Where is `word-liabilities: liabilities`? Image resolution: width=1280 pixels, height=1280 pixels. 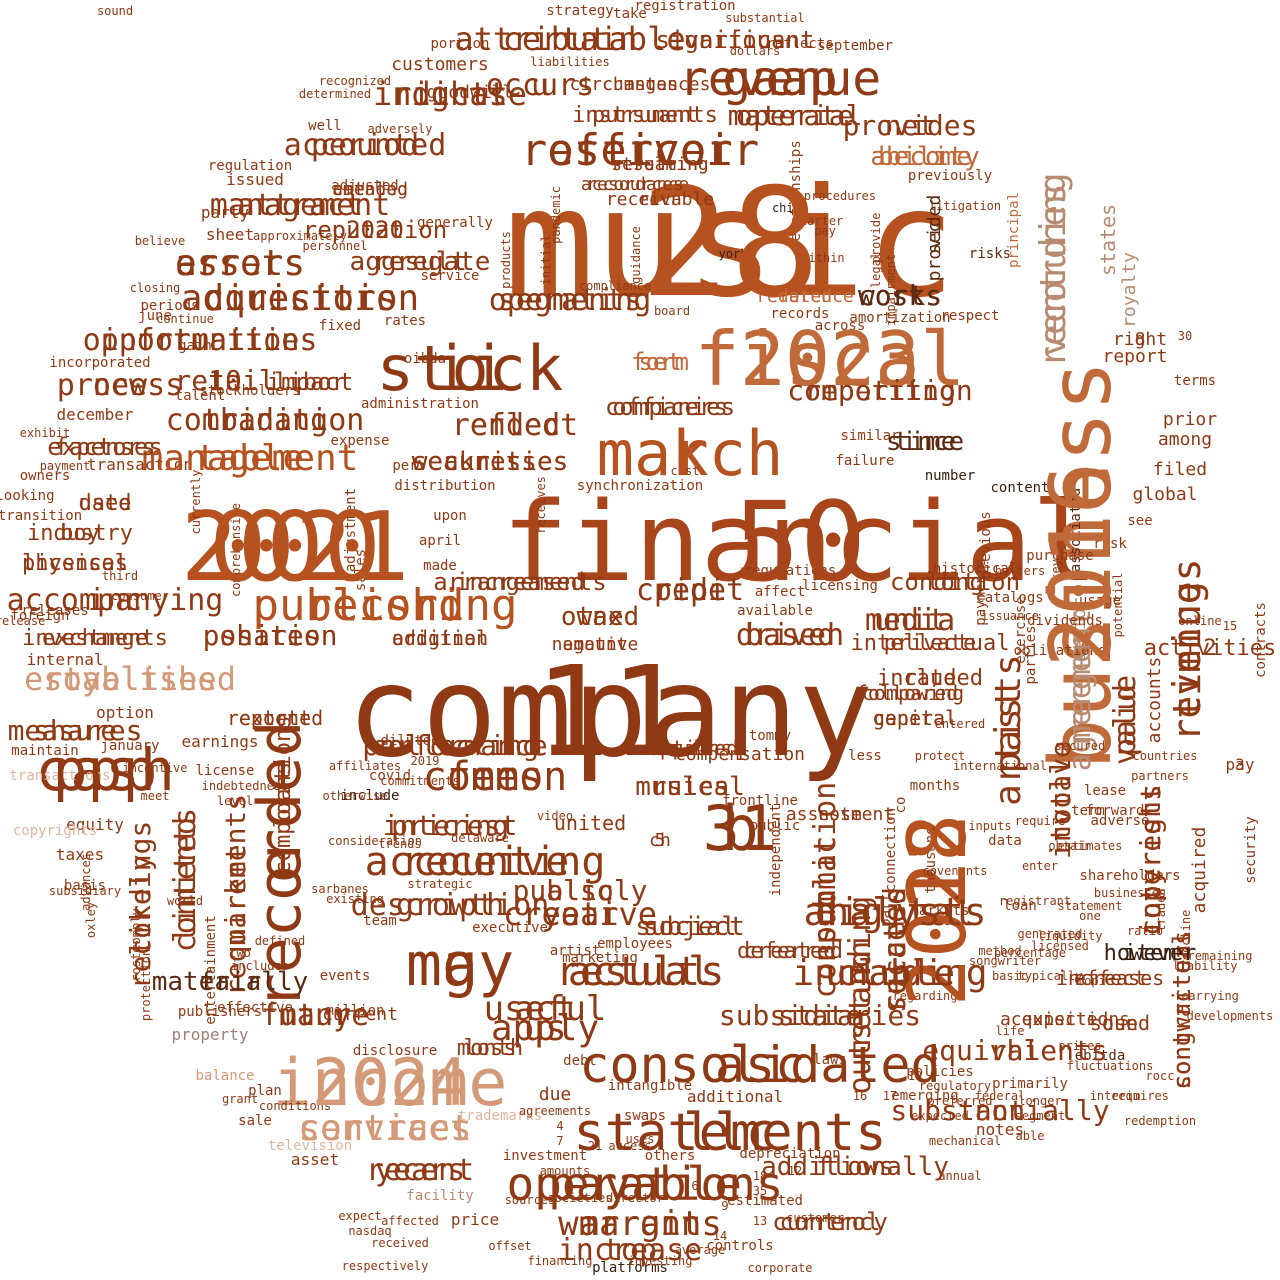 word-liabilities: liabilities is located at coordinates (569, 62).